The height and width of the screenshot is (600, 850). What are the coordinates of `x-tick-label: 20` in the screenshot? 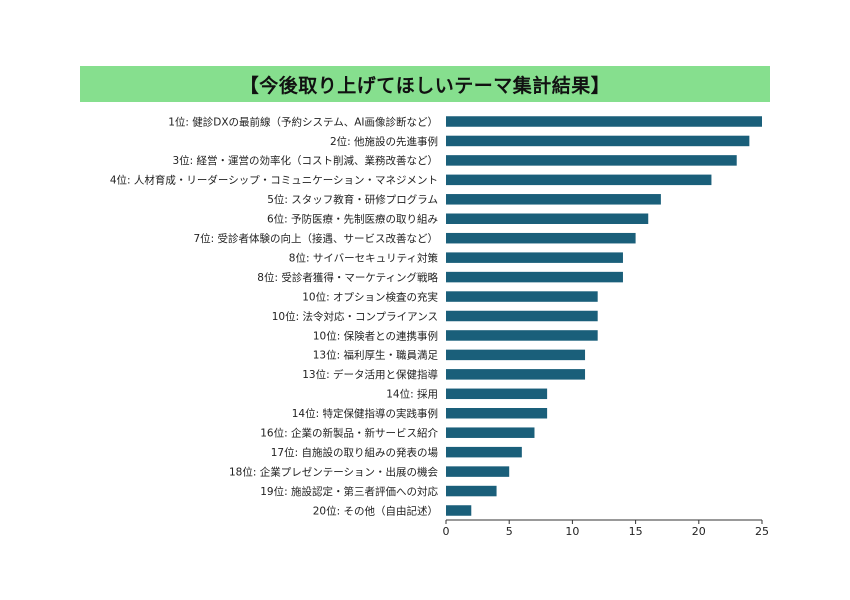 It's located at (699, 531).